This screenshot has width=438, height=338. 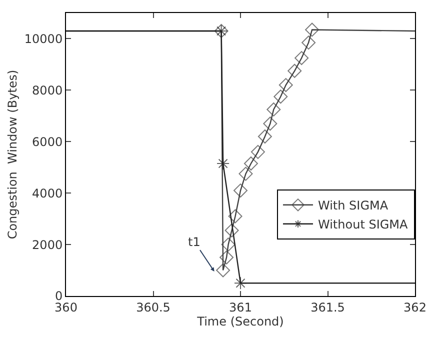 What do you see at coordinates (47, 141) in the screenshot?
I see `y-tick-label: 6000` at bounding box center [47, 141].